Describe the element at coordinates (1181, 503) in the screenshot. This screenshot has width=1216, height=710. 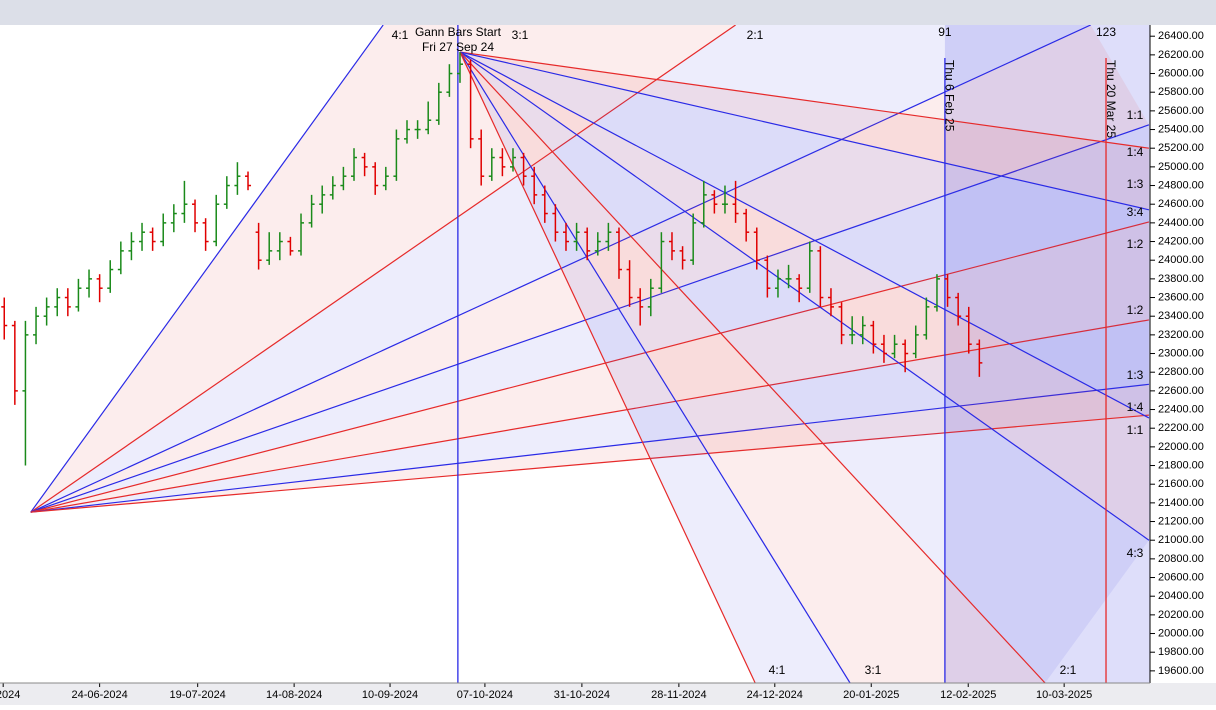
I see `y-tick-label: 21400.00` at that location.